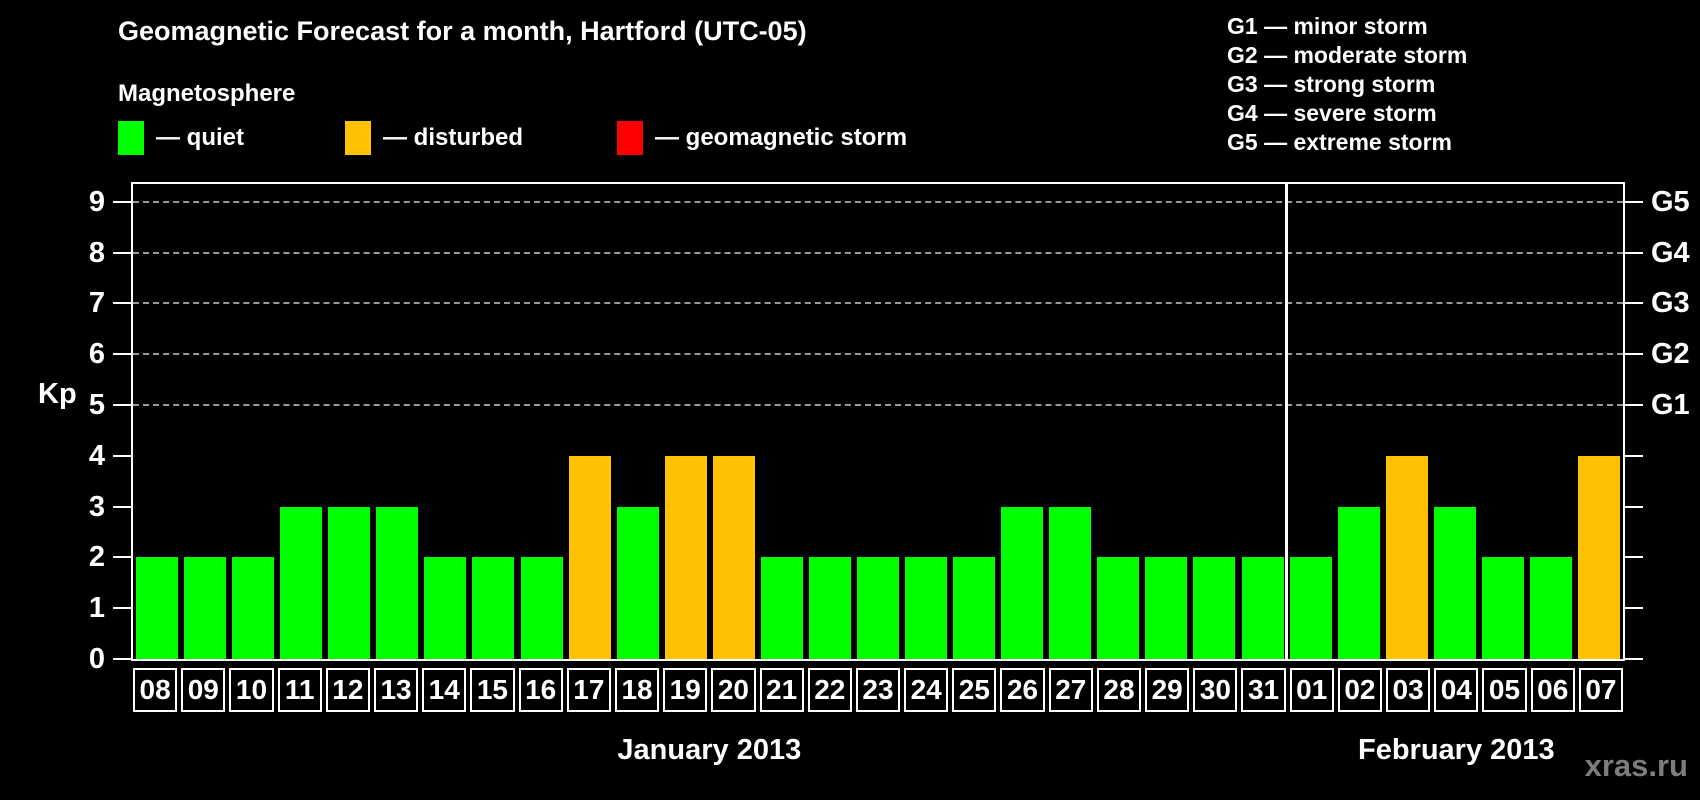 The height and width of the screenshot is (800, 1700). Describe the element at coordinates (974, 690) in the screenshot. I see `day-label-january-25: 25` at that location.